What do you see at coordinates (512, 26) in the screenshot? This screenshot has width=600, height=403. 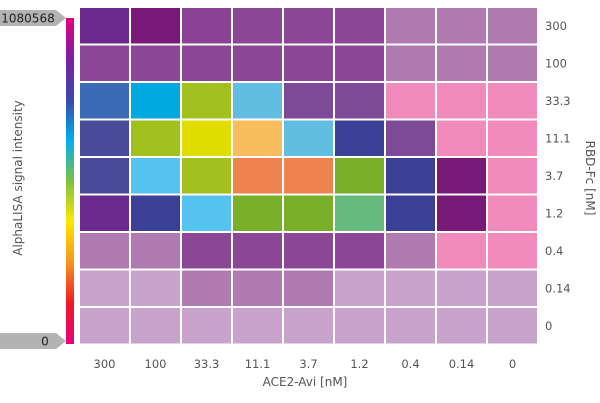 I see `heatmap-cell-r0-c8` at bounding box center [512, 26].